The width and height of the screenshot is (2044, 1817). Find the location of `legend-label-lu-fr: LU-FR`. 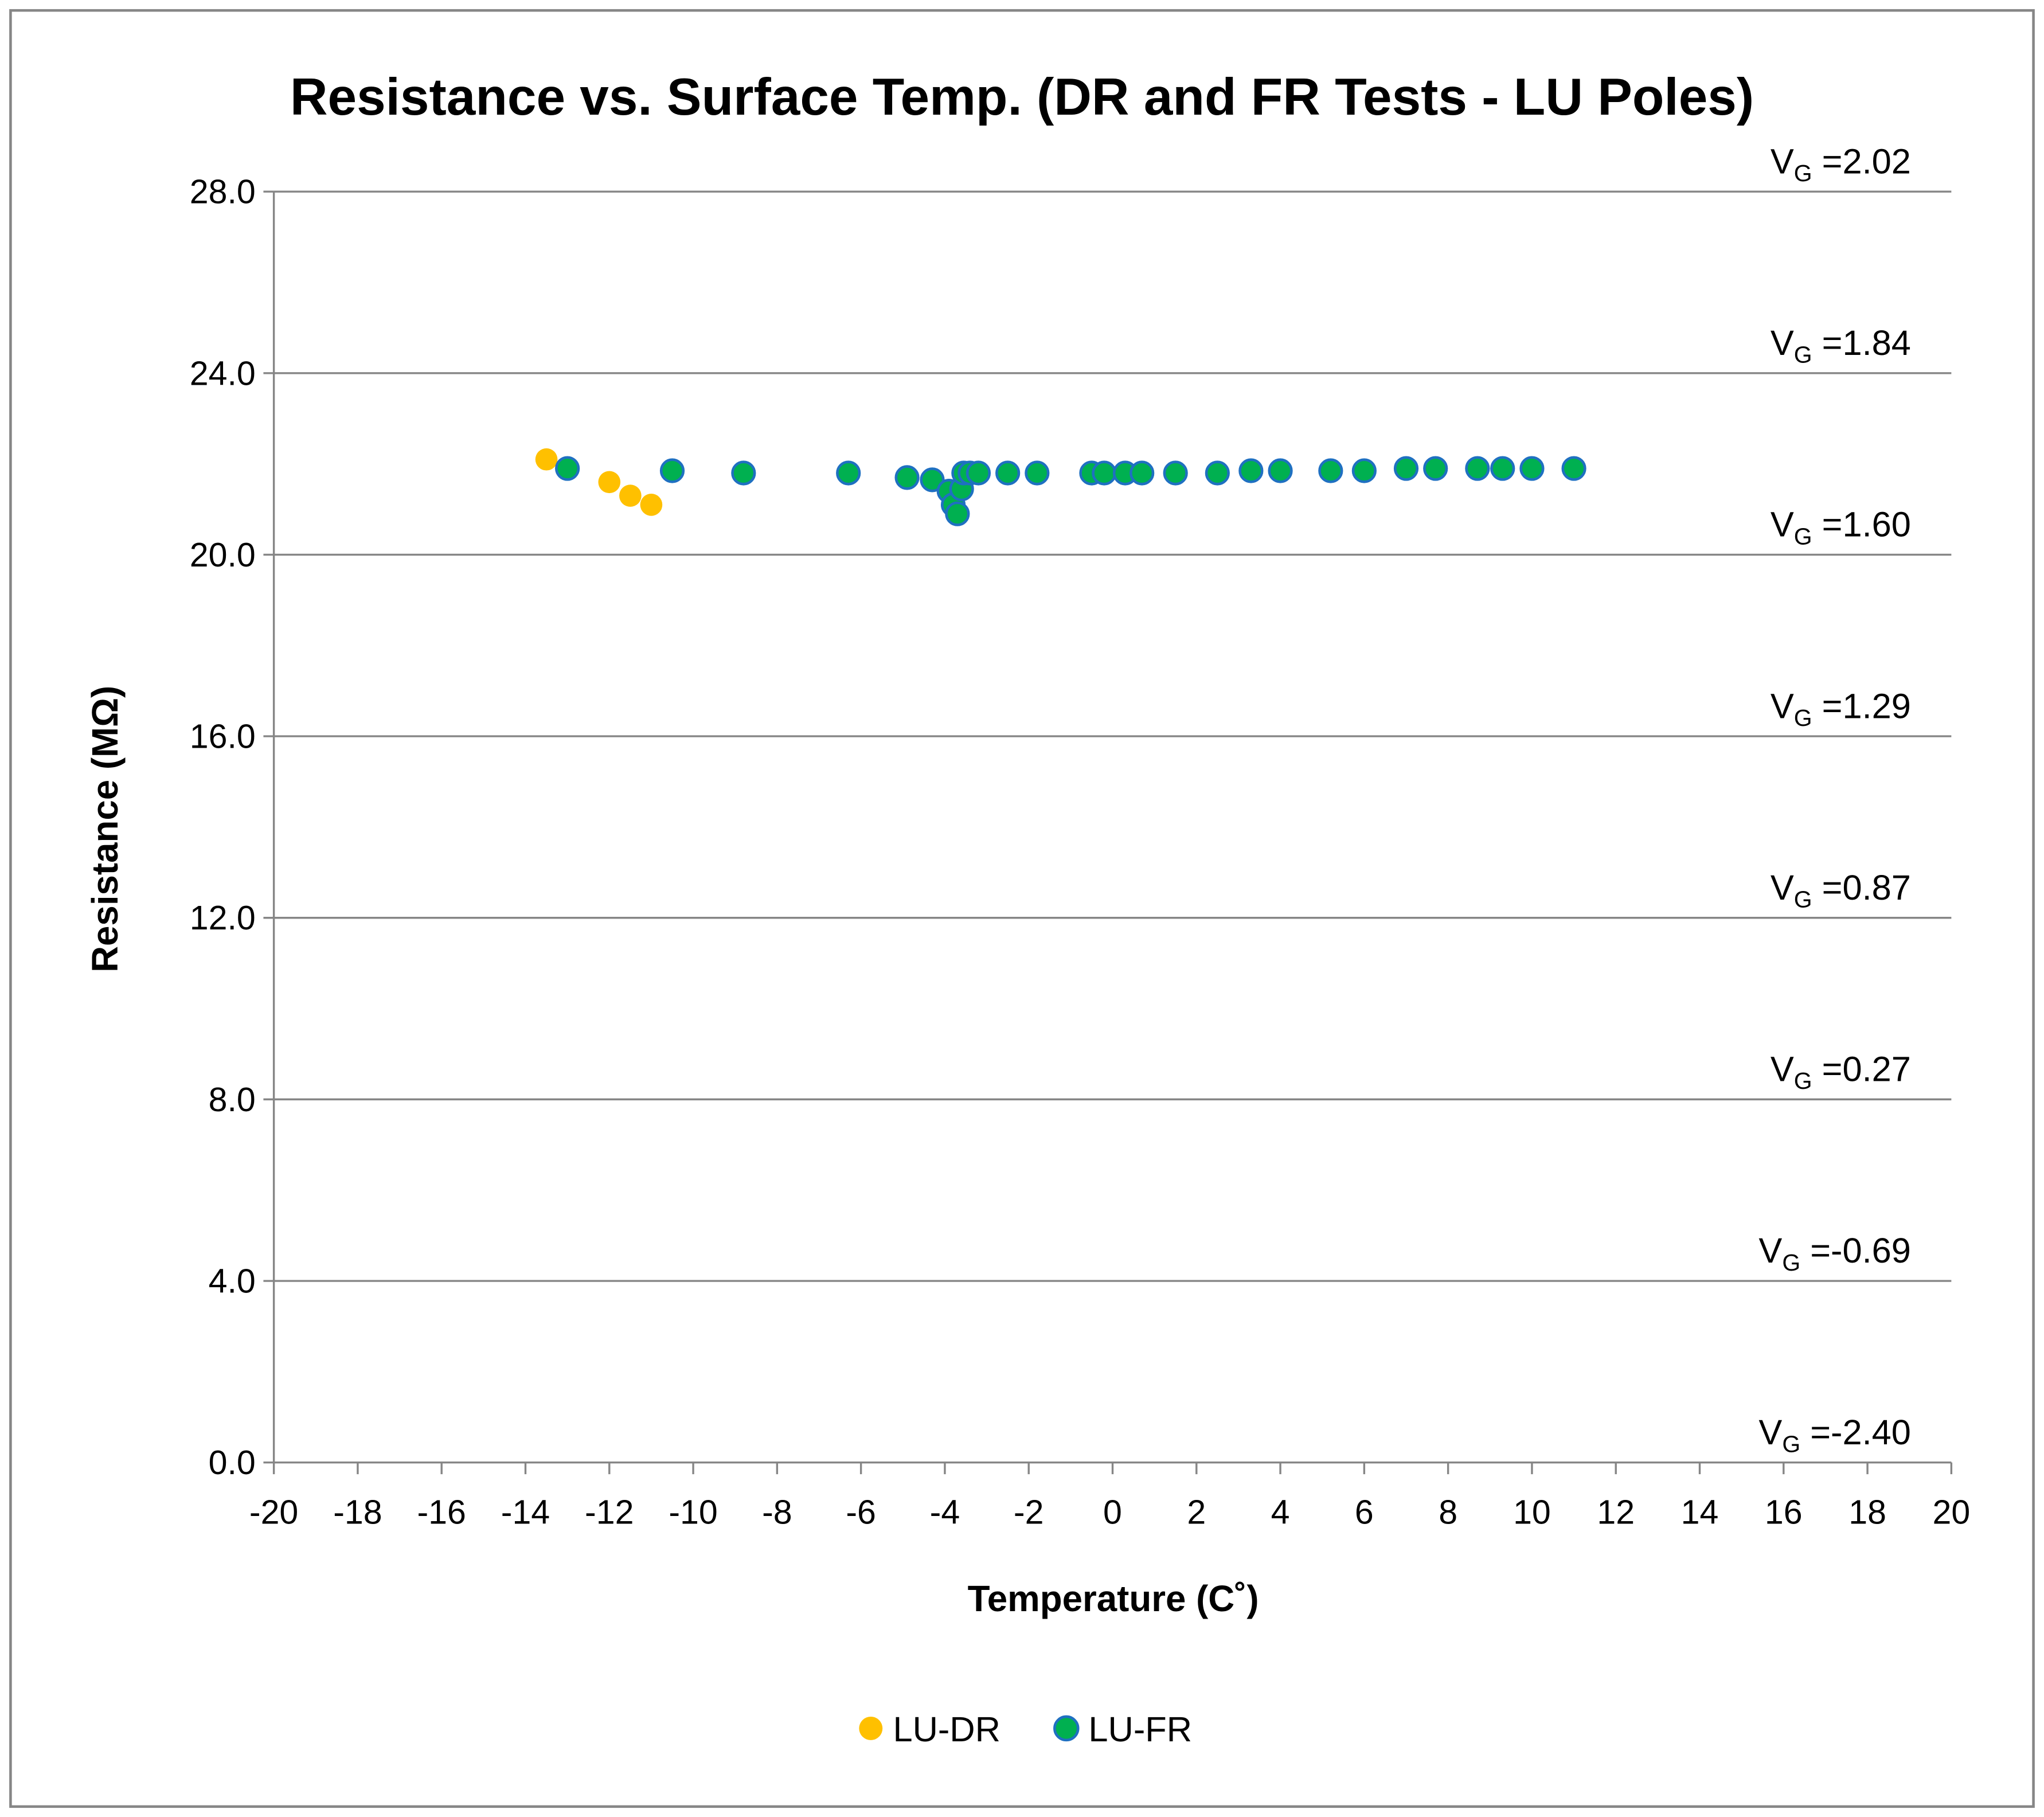

legend-label-lu-fr: LU-FR is located at coordinates (1140, 1729).